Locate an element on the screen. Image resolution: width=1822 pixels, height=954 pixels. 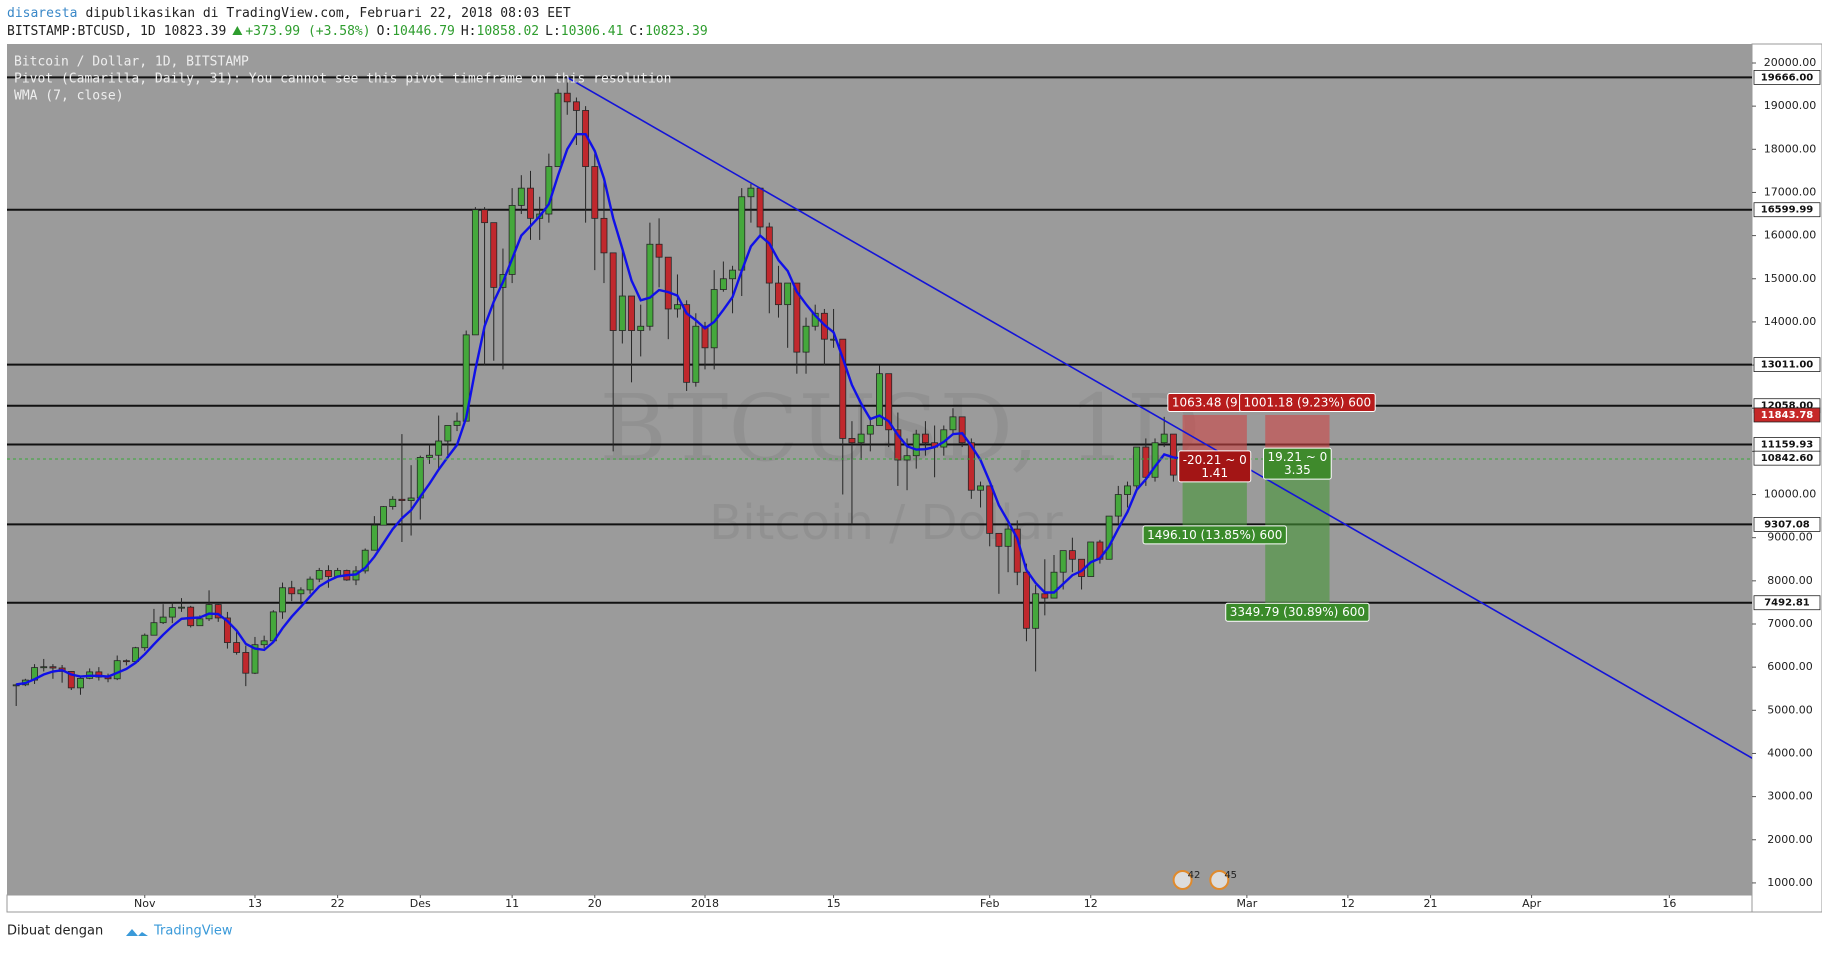
x-tick-label: Des is located at coordinates (420, 903).